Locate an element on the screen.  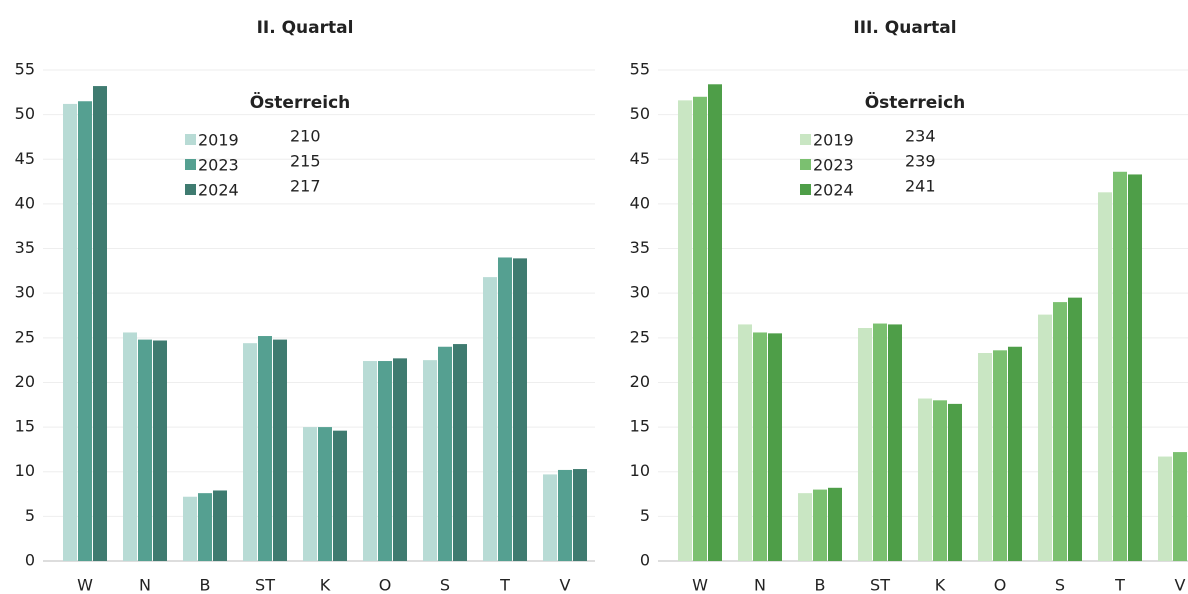
y-tick-label: 25 is located at coordinates (640, 336).